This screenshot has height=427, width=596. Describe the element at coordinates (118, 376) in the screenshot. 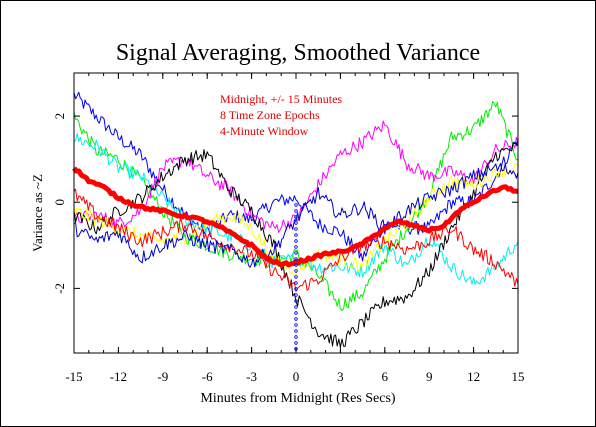

I see `x-tick-label: -12` at that location.